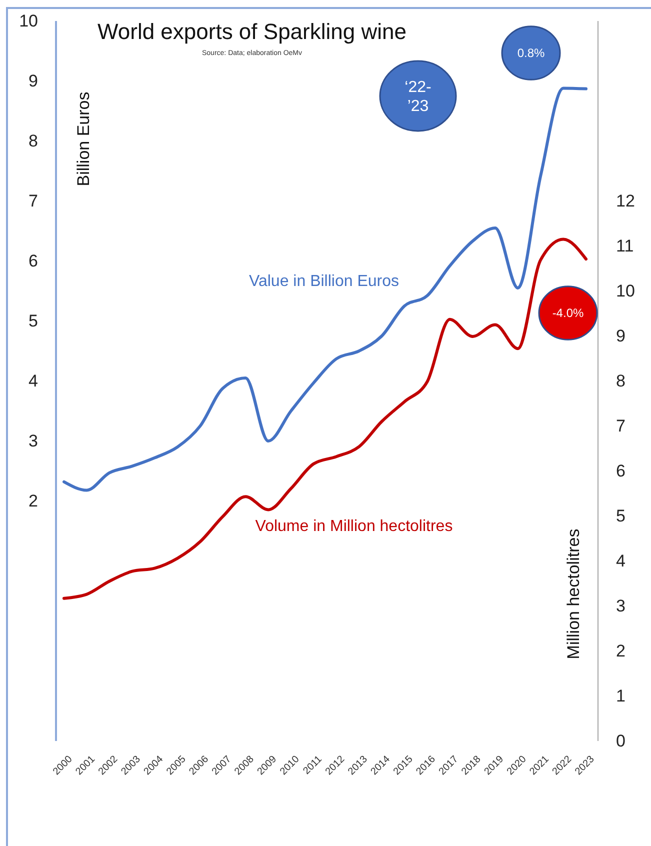 The image size is (651, 846). Describe the element at coordinates (573, 594) in the screenshot. I see `y2-axis-title: Million hectolitres` at that location.